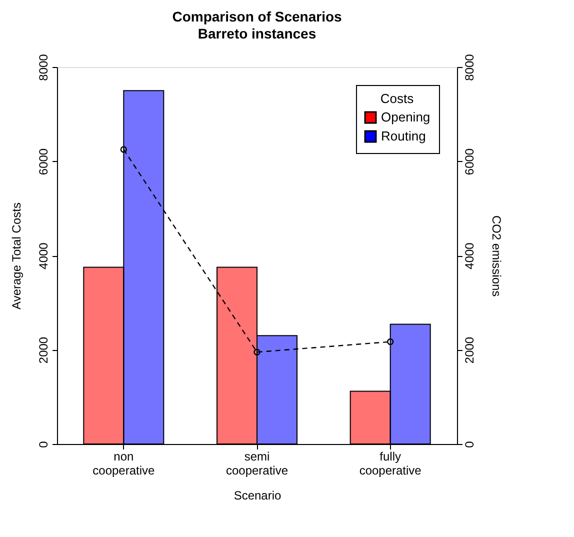  I want to click on y2-tick-label: 6000, so click(469, 162).